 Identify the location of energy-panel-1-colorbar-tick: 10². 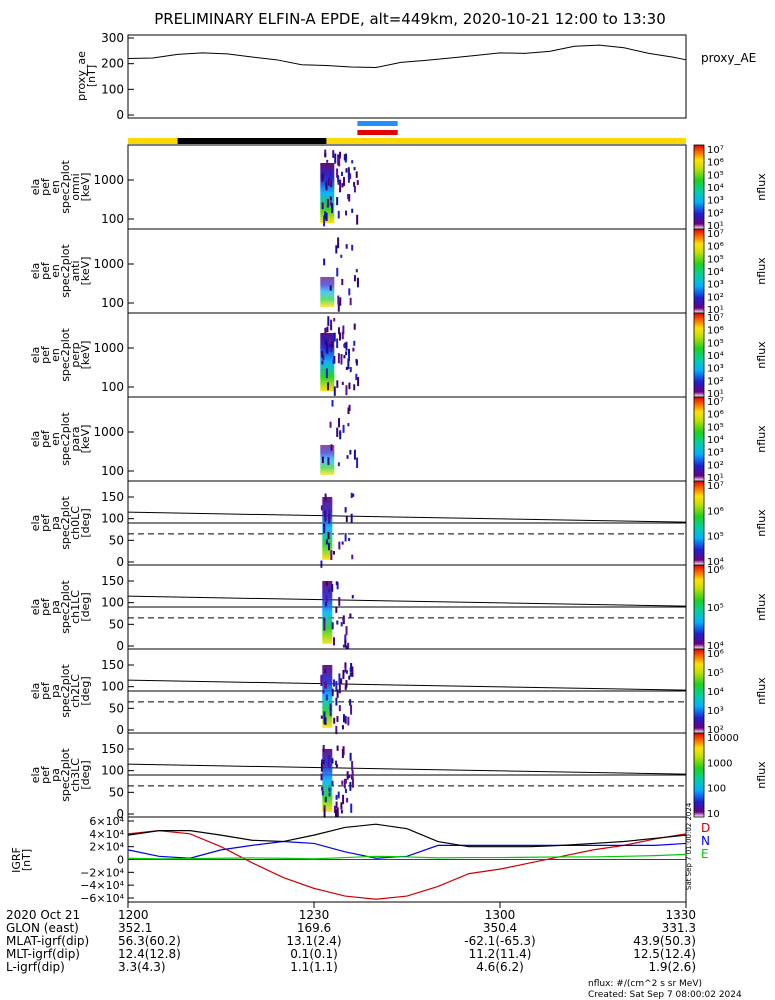
(715, 297).